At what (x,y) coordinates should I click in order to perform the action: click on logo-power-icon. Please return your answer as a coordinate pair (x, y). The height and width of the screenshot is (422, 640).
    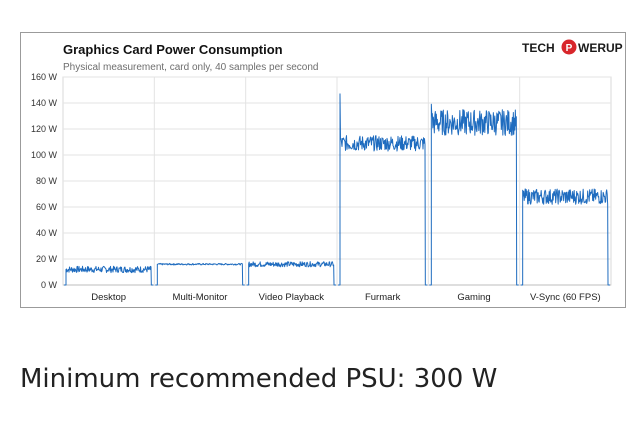
    Looking at the image, I should click on (569, 47).